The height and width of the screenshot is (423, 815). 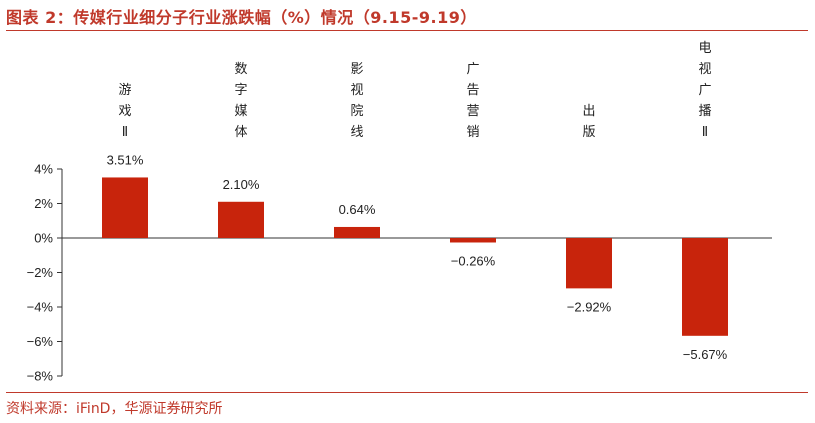 I want to click on value-label: 3.51%, so click(x=125, y=159).